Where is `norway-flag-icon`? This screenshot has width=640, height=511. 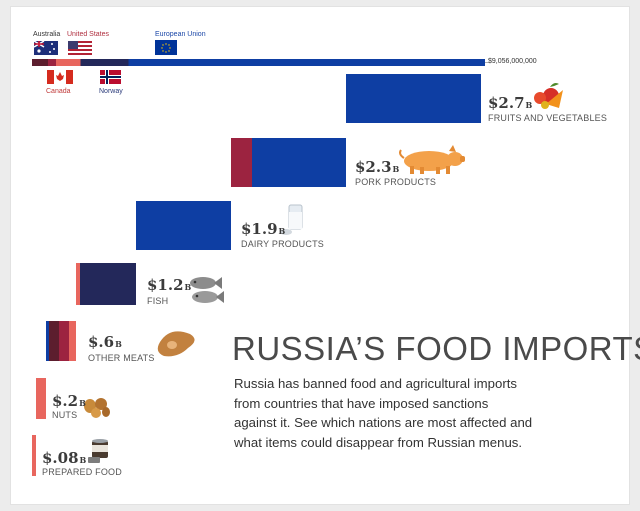
norway-flag-icon is located at coordinates (110, 77).